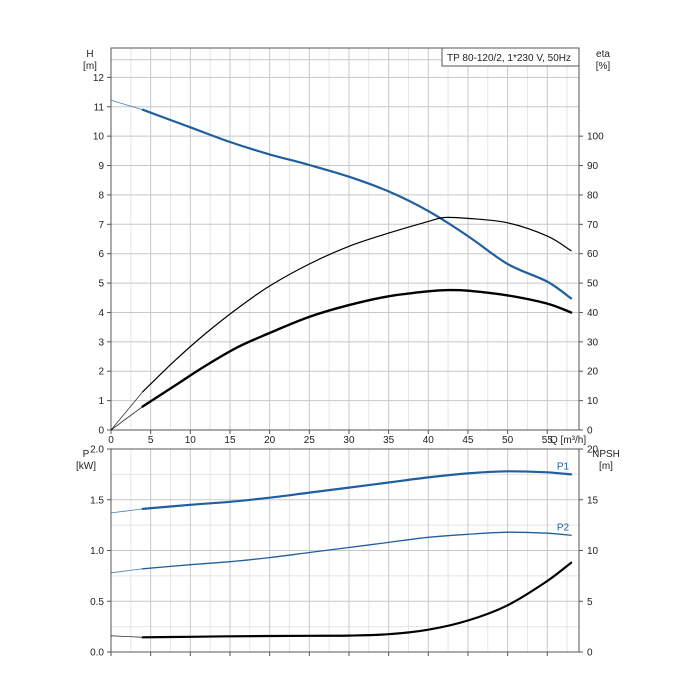 The width and height of the screenshot is (700, 700). Describe the element at coordinates (606, 466) in the screenshot. I see `npsh-axis-unit: [m]` at that location.